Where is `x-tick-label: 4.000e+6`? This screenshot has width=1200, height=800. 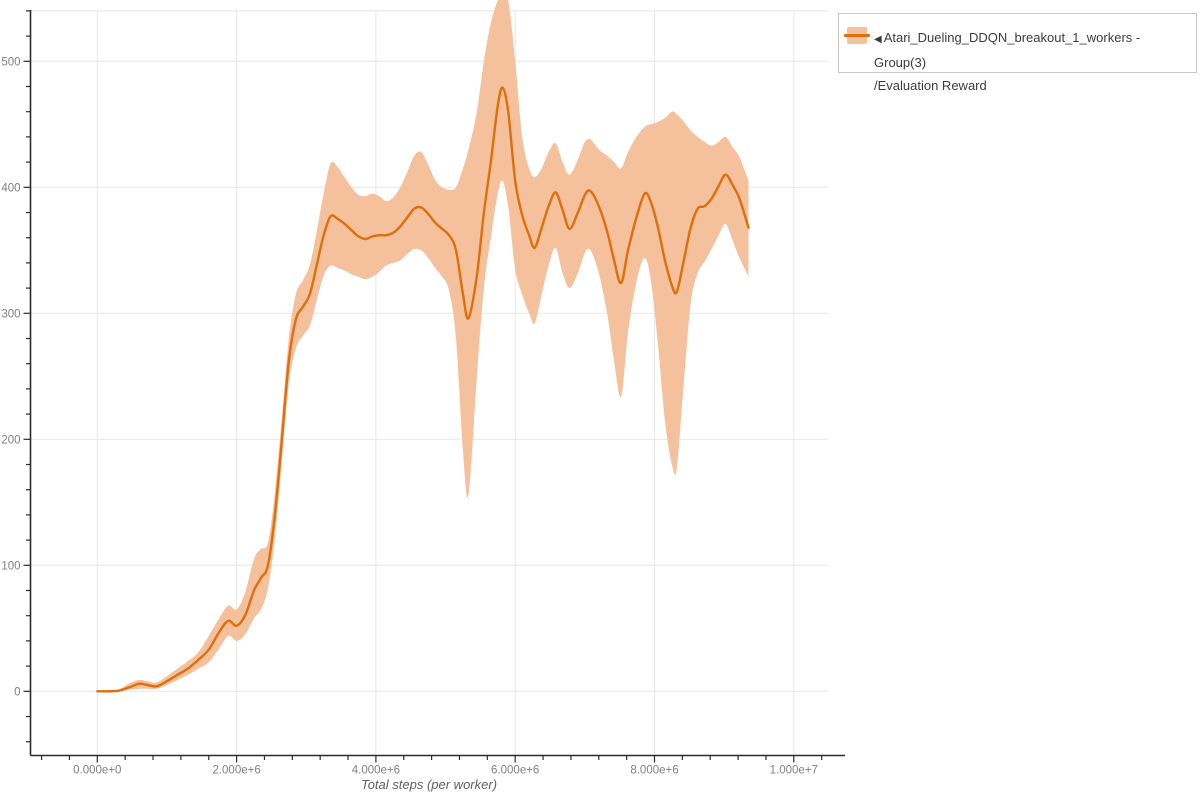 x-tick-label: 4.000e+6 is located at coordinates (376, 771).